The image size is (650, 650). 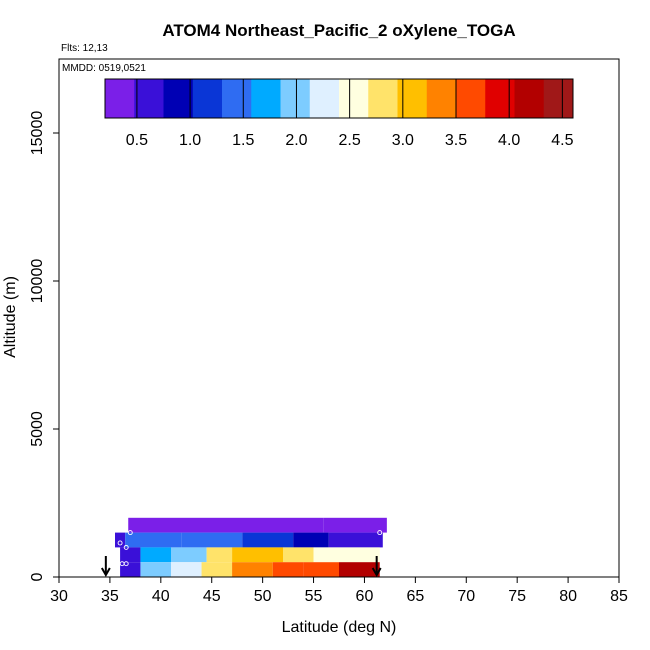 What do you see at coordinates (37, 281) in the screenshot?
I see `y-tick-label: 10000` at bounding box center [37, 281].